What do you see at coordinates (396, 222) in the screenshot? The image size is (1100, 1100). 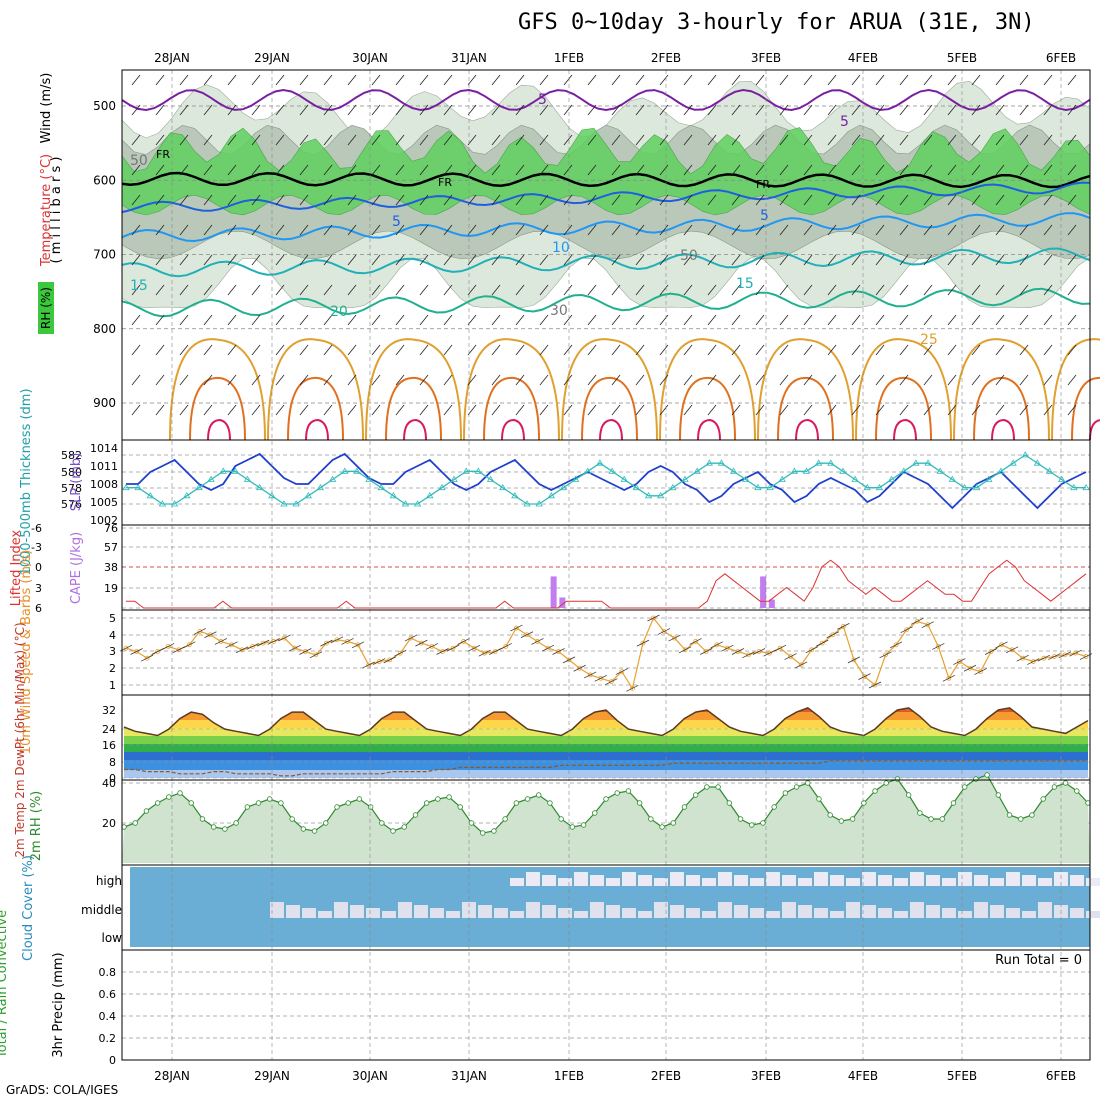 I see `contour-label: 5` at bounding box center [396, 222].